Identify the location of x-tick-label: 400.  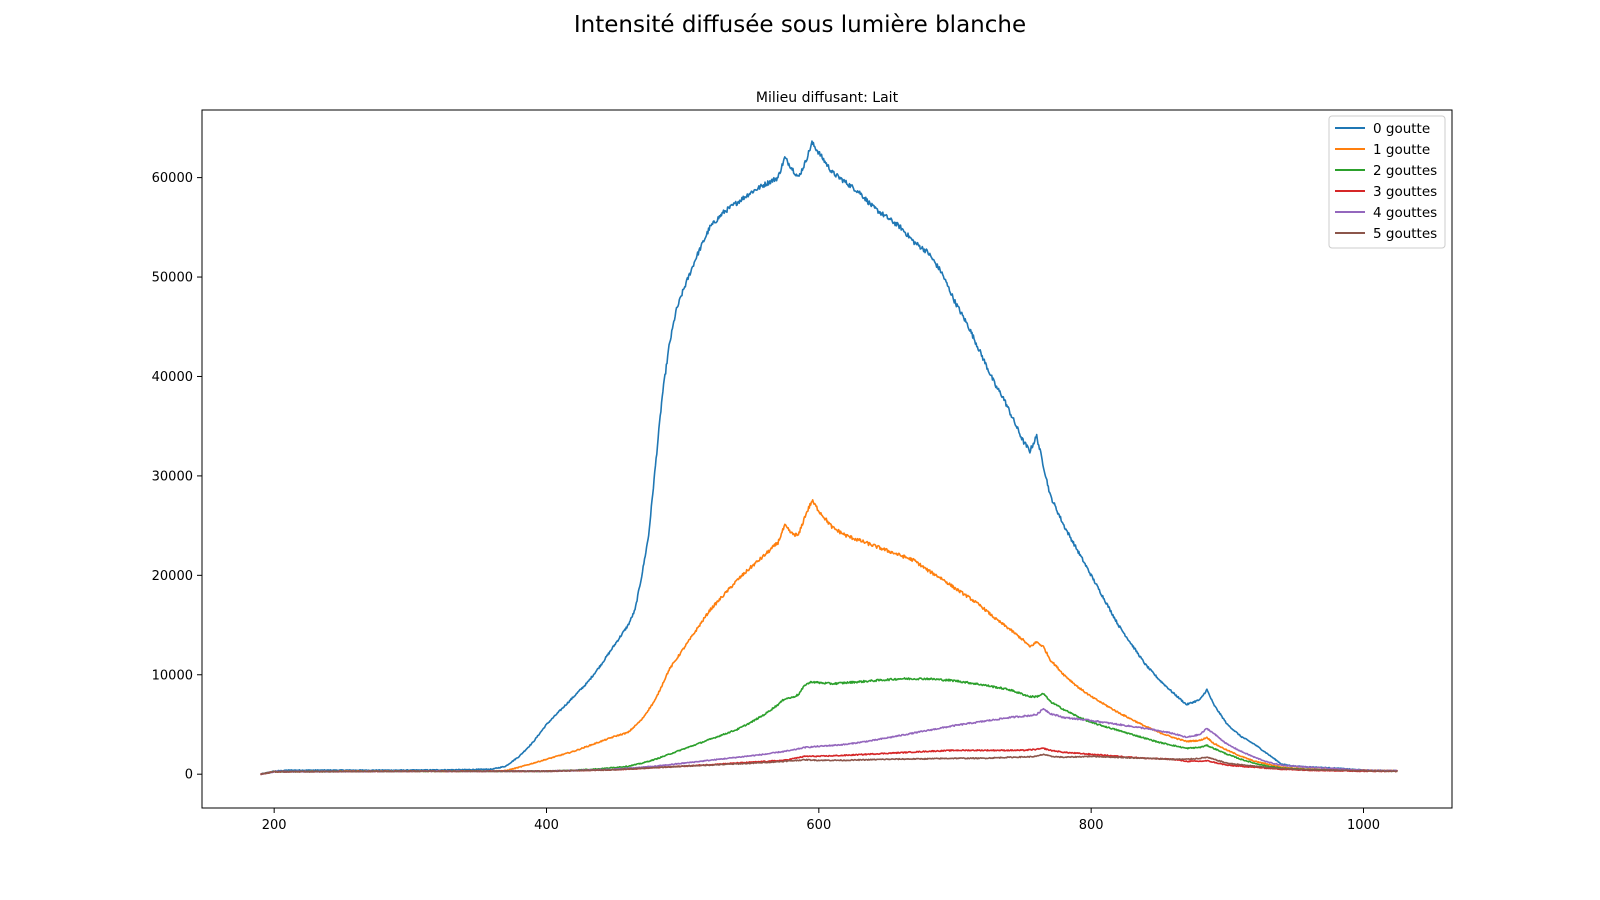
(546, 825).